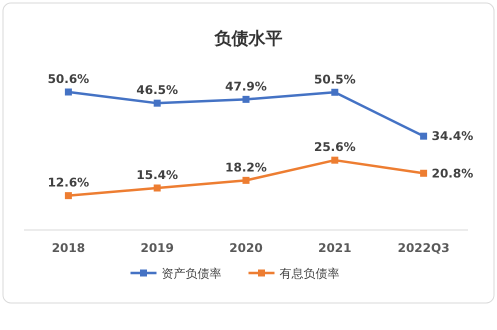  Describe the element at coordinates (246, 248) in the screenshot. I see `x-tick-label: 2020` at that location.